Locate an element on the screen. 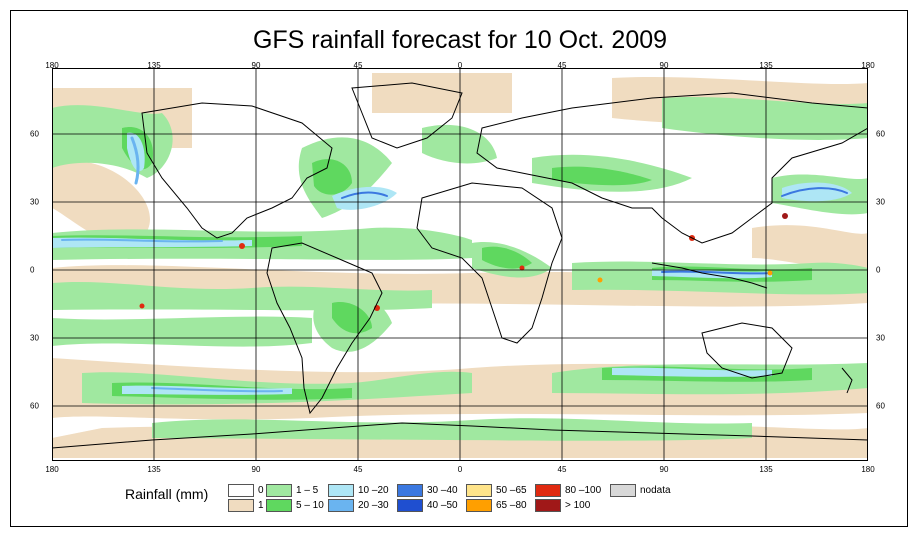 The height and width of the screenshot is (539, 920). africa-outline is located at coordinates (489, 263).